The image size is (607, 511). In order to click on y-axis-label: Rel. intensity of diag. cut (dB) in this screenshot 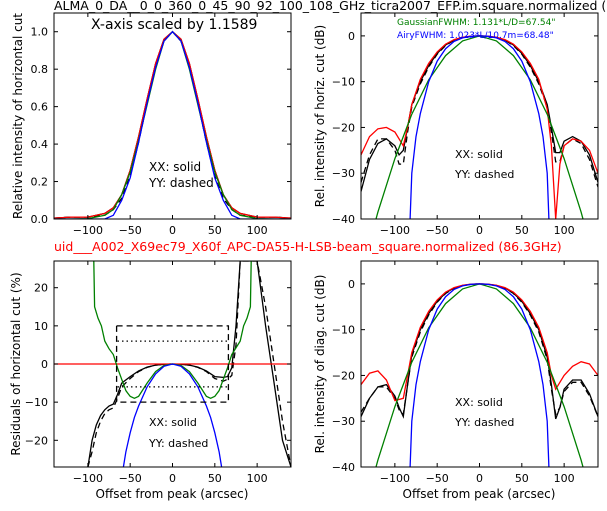, I will do `click(320, 364)`.